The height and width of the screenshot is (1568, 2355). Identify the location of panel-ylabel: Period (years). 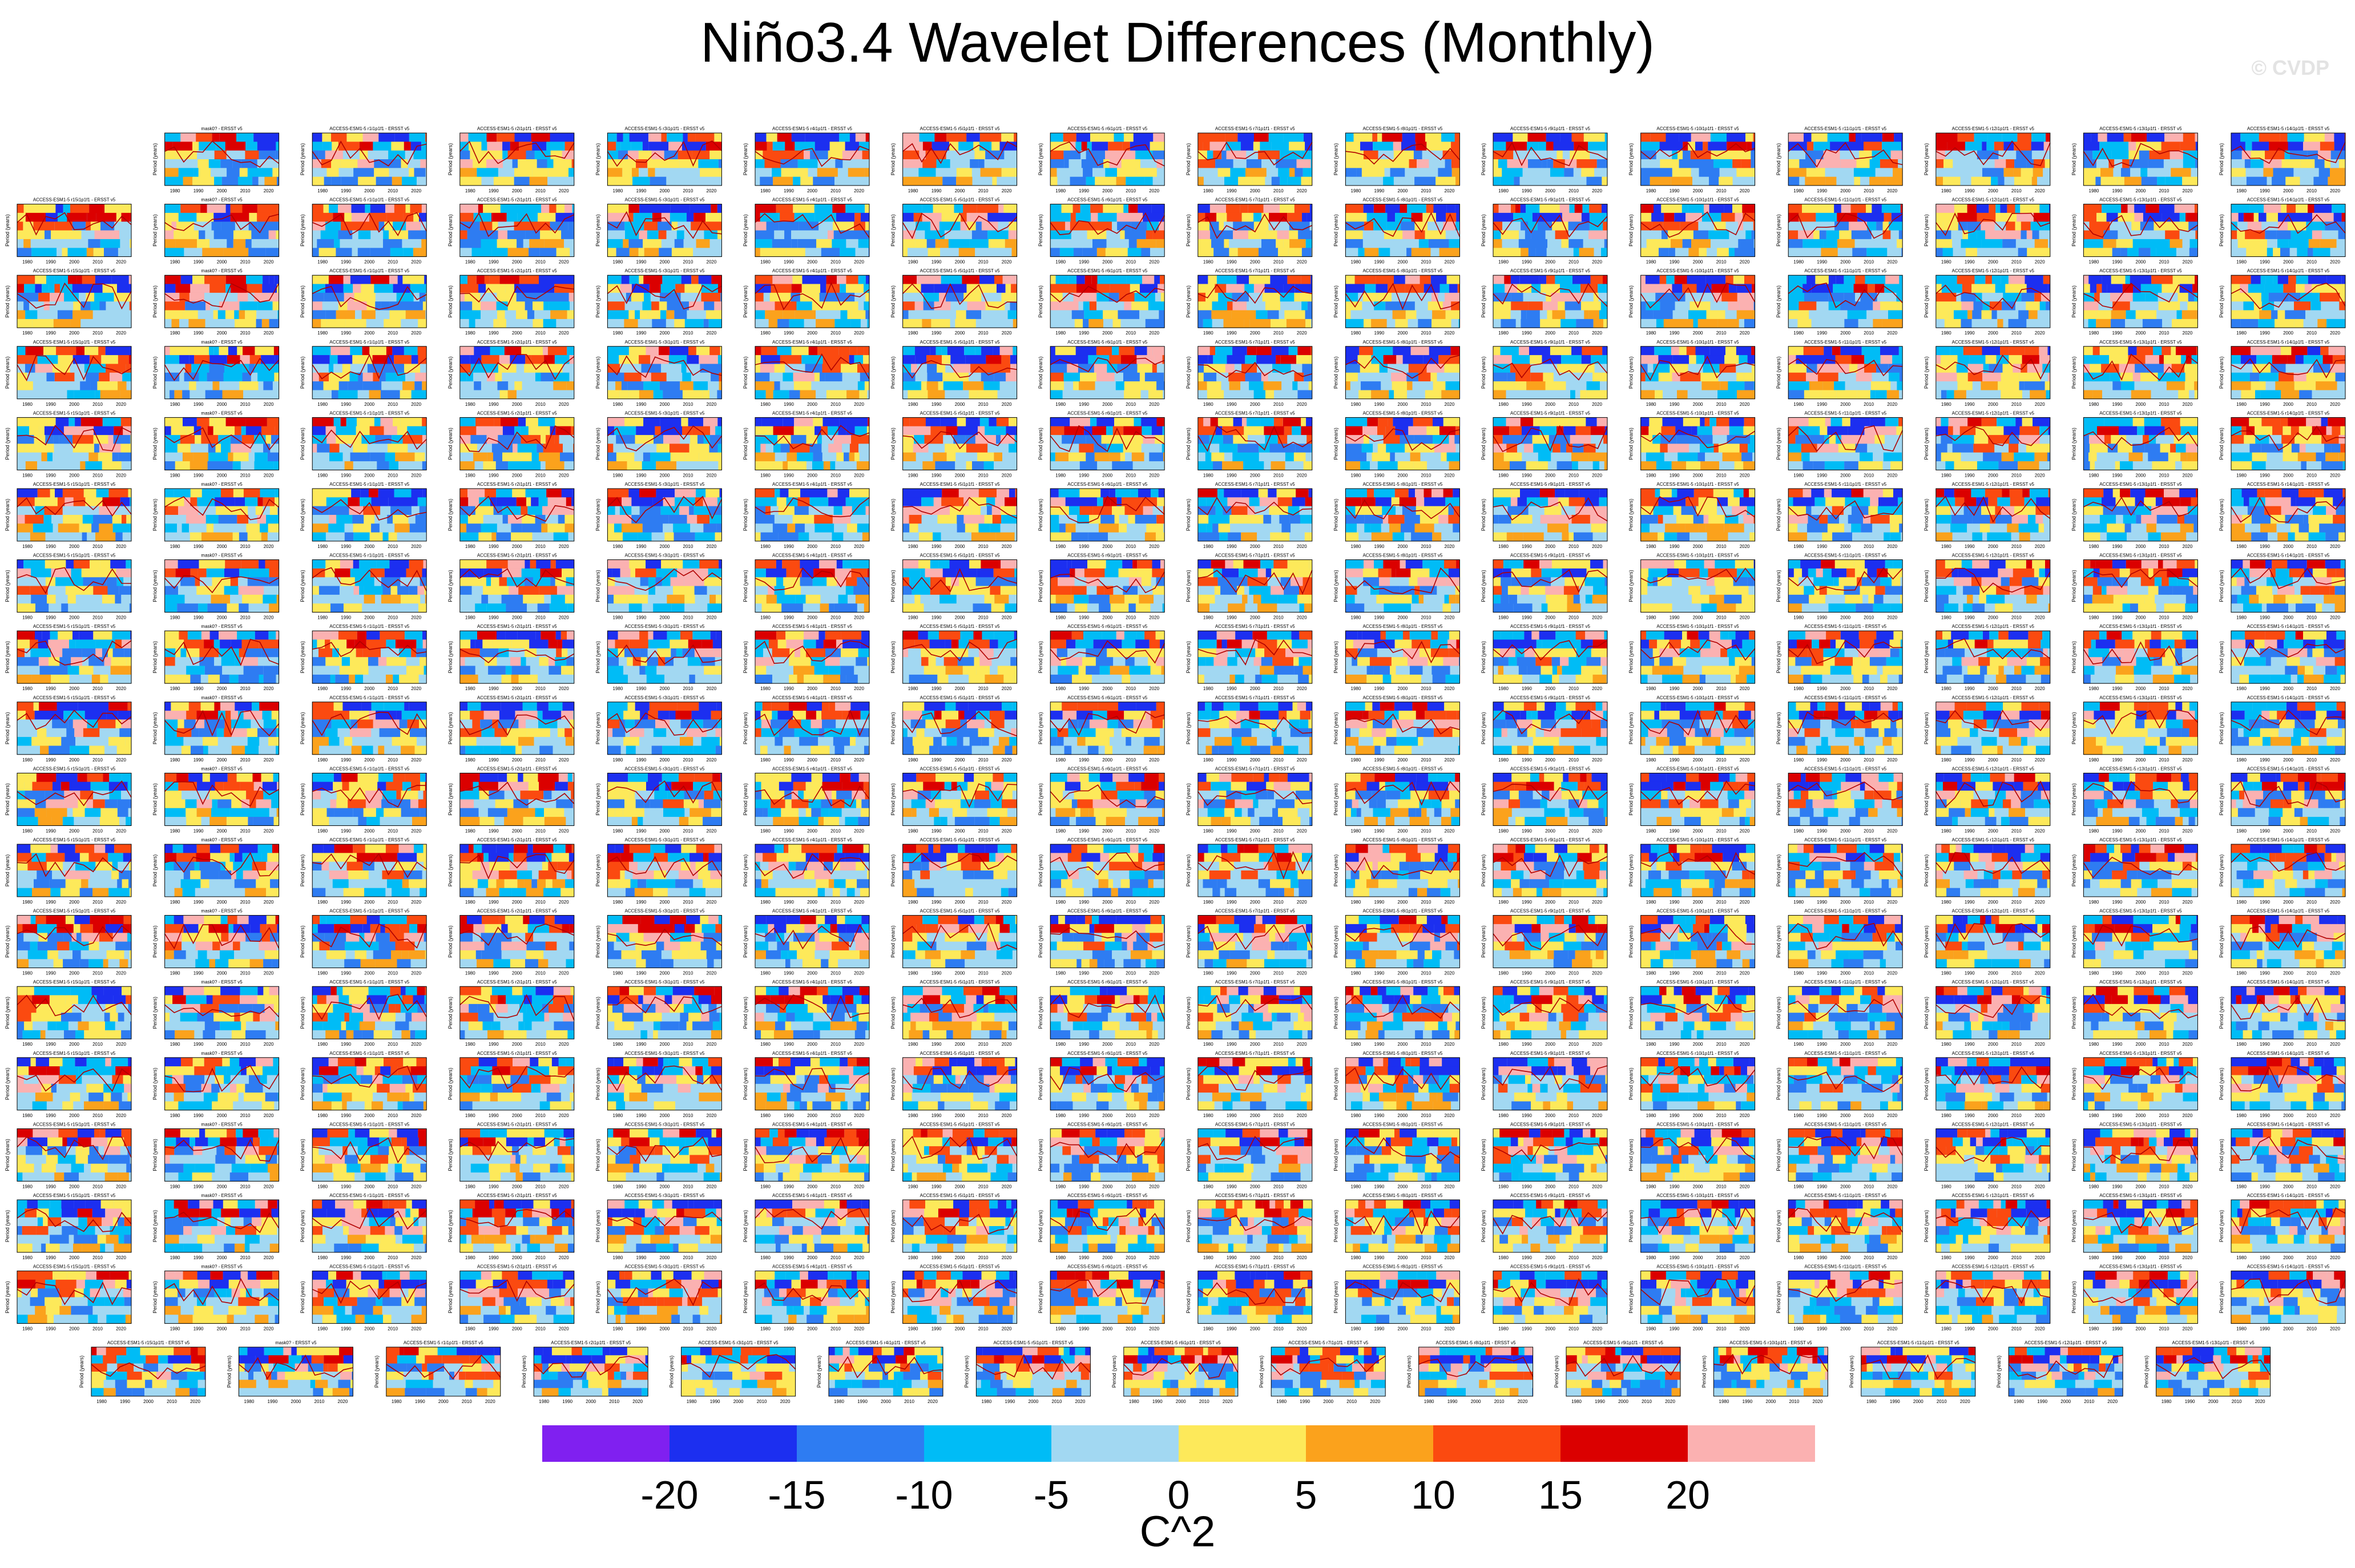
(1483, 373).